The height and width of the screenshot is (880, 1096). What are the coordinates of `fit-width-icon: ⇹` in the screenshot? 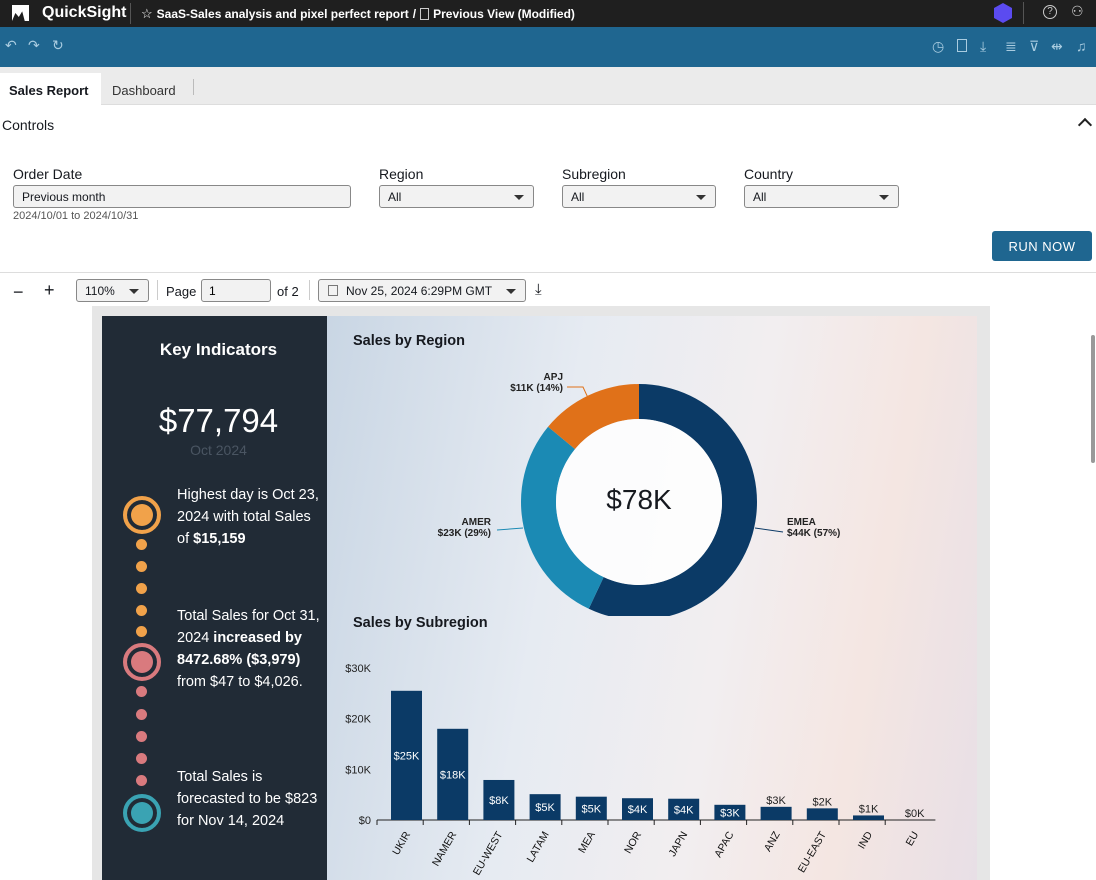 It's located at (1057, 46).